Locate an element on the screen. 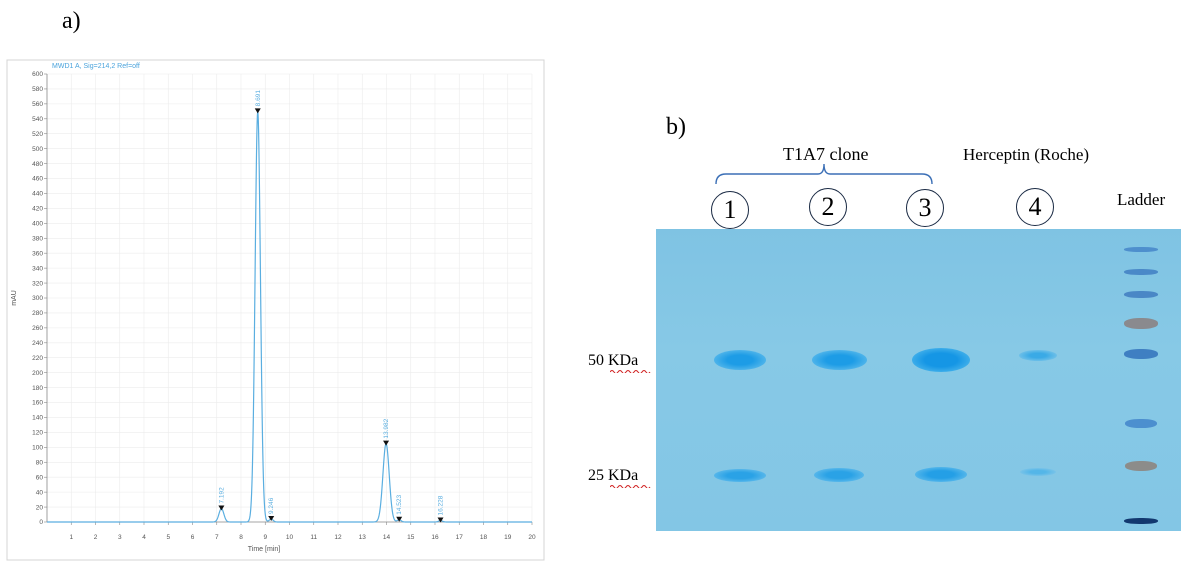 This screenshot has height=566, width=1200. y-tick-label: 400 is located at coordinates (37, 224).